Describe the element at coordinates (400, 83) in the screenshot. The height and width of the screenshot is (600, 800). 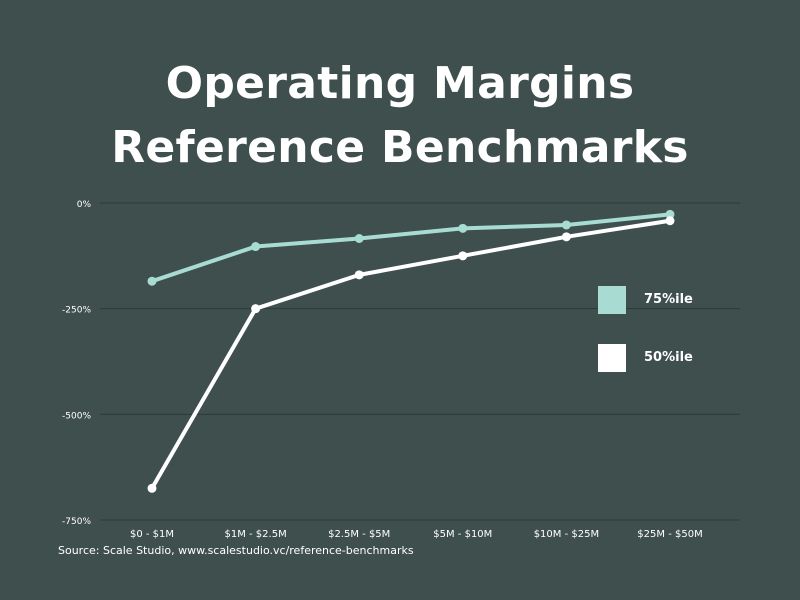
I see `chart-title-line-1: Operating Margins` at that location.